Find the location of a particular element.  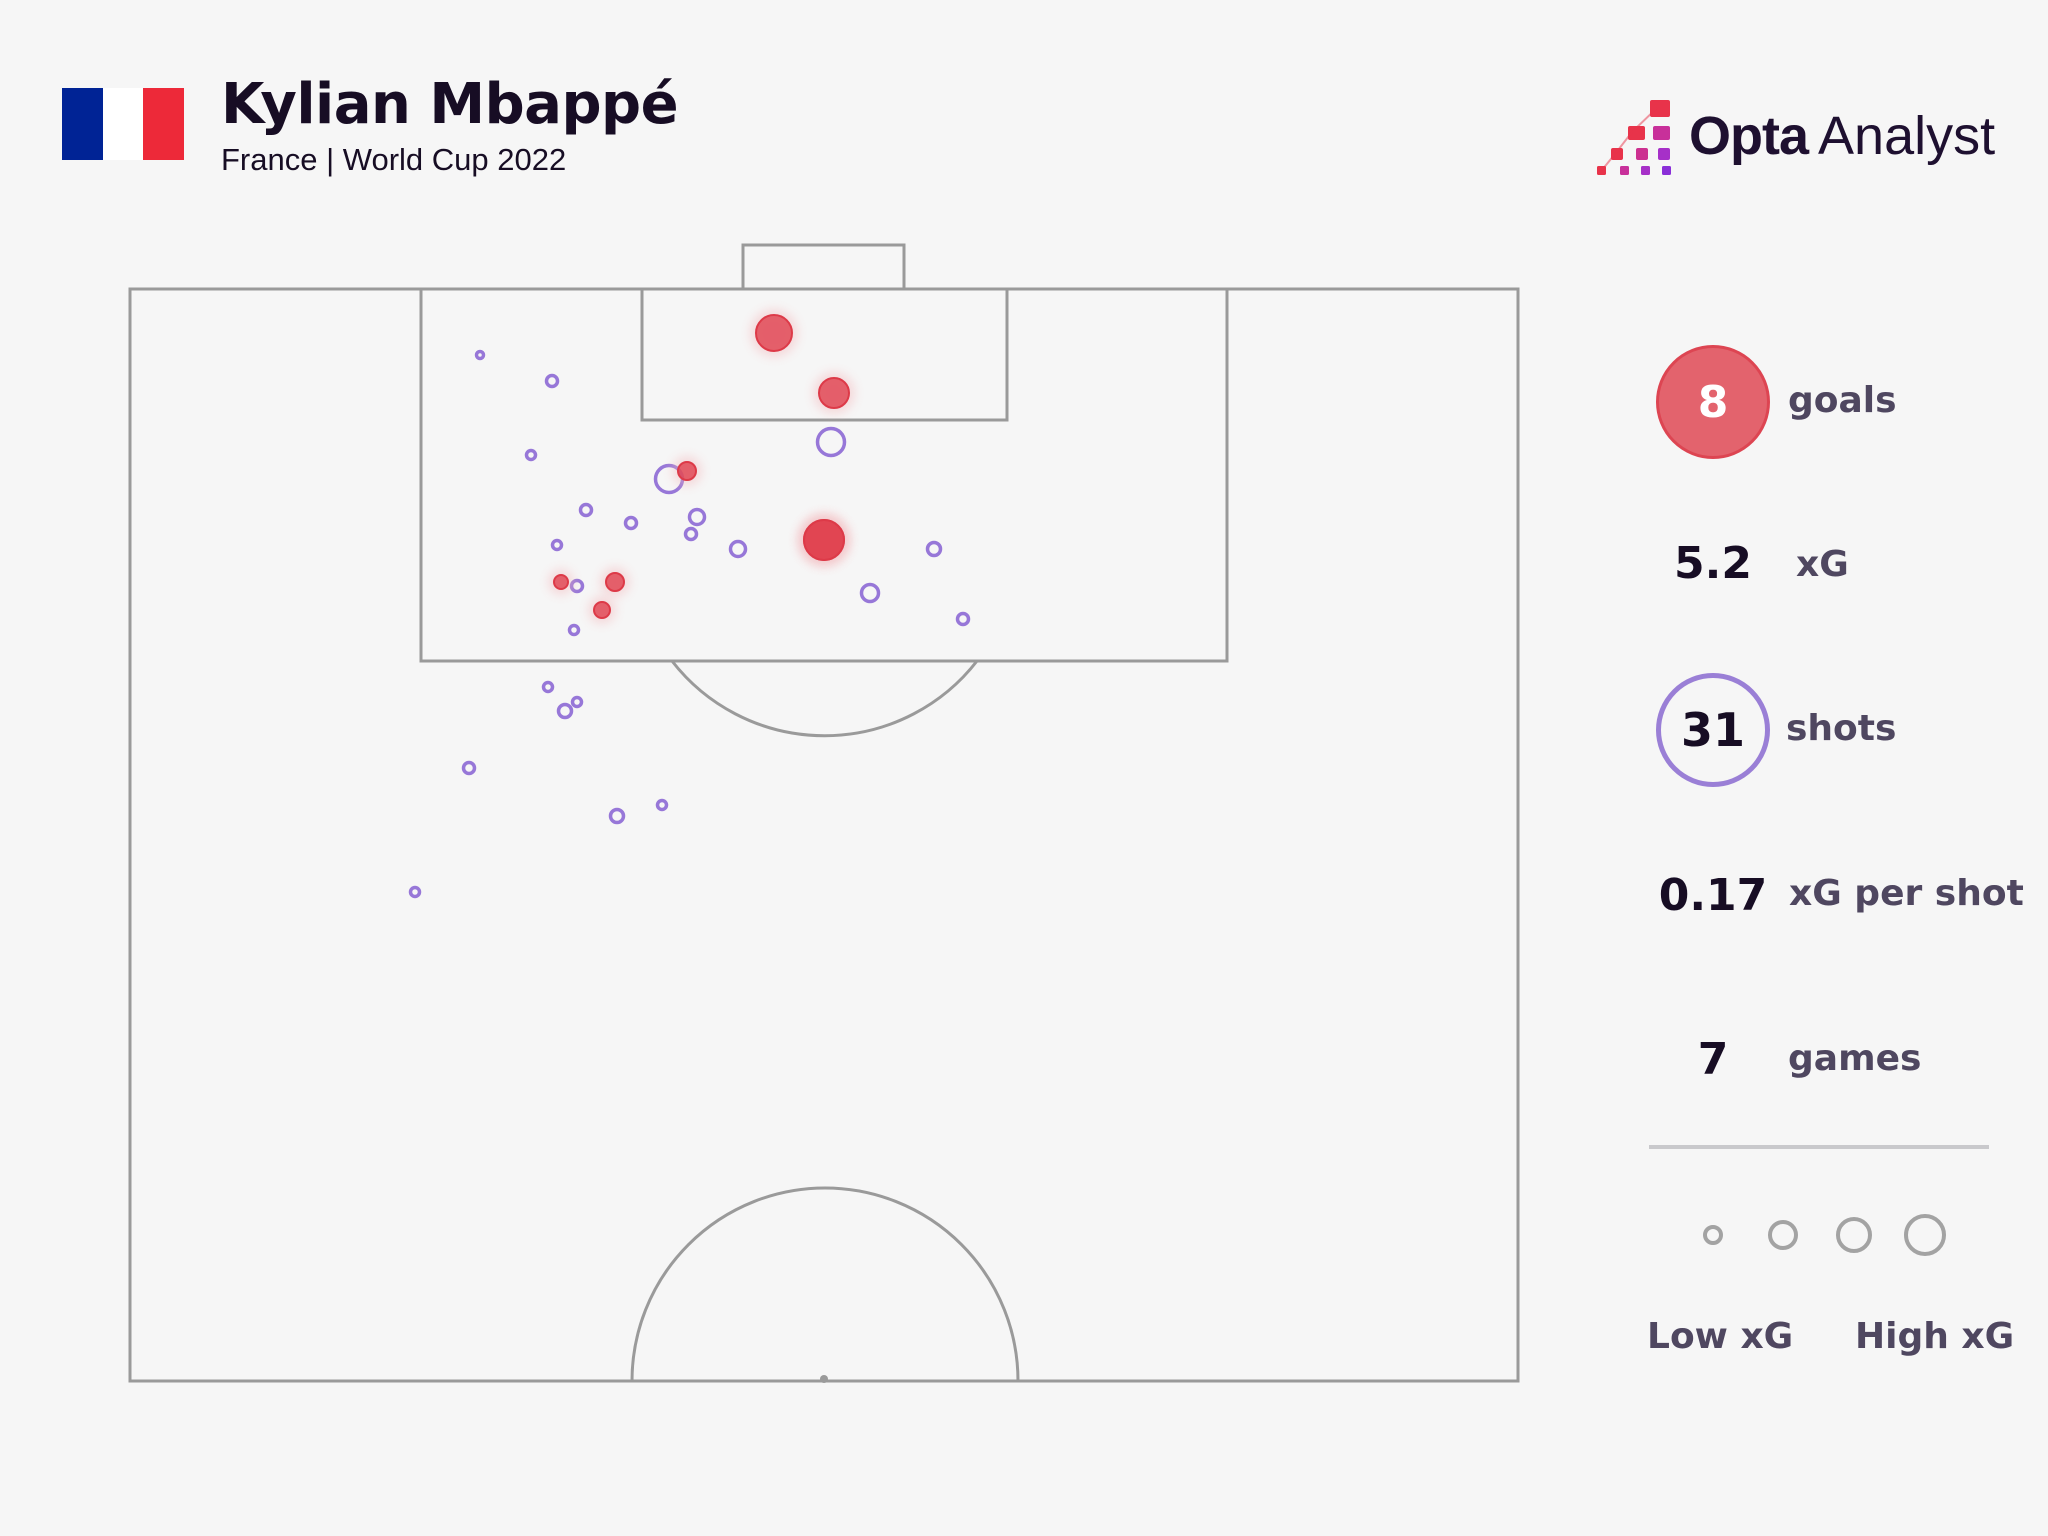

shots-badge: 31 is located at coordinates (1713, 730).